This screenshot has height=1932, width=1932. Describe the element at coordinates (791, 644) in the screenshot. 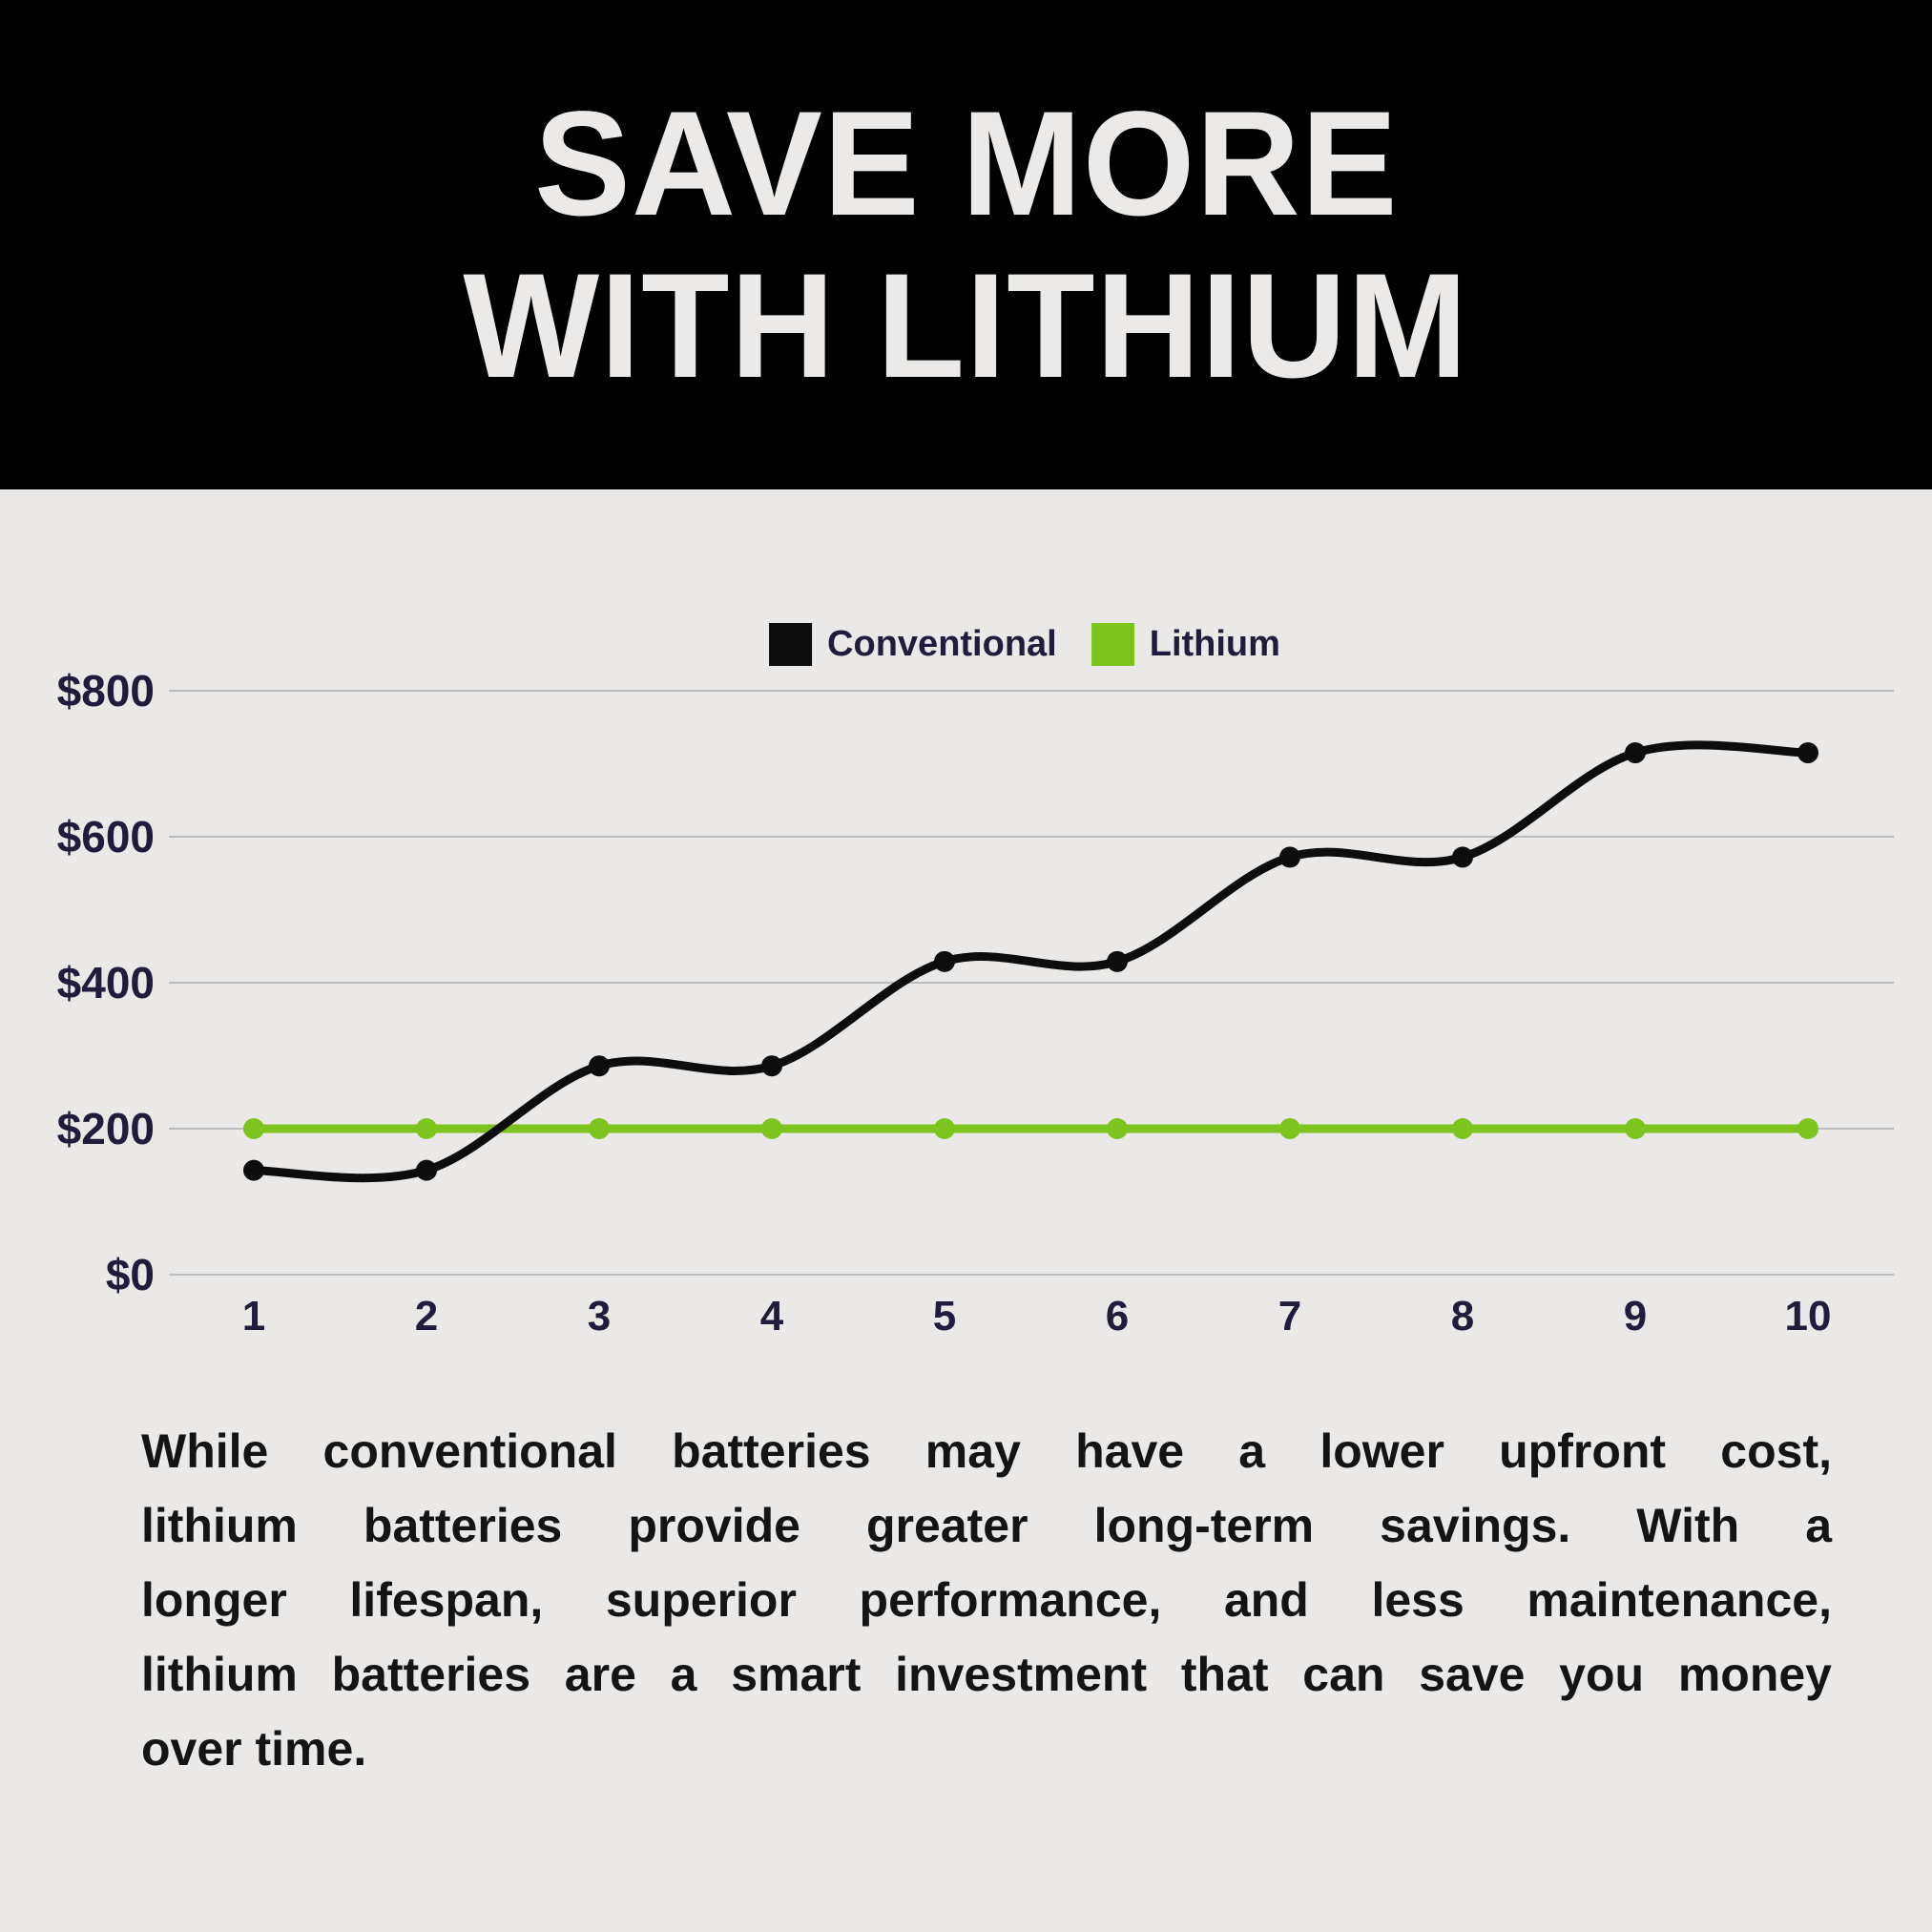

I see `conventional-color-swatch` at that location.